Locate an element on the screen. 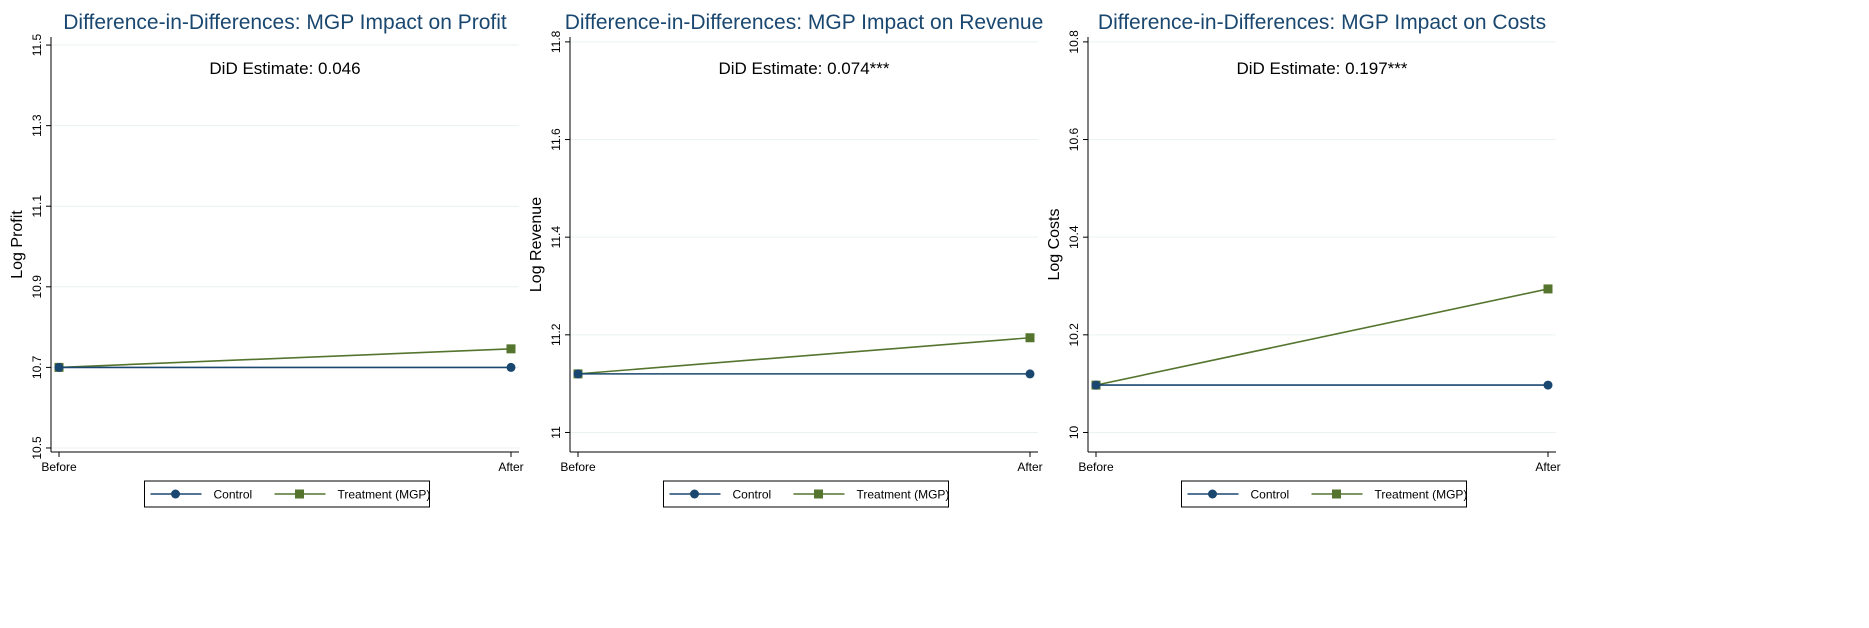  y-tick-label: 11.4 is located at coordinates (556, 237).